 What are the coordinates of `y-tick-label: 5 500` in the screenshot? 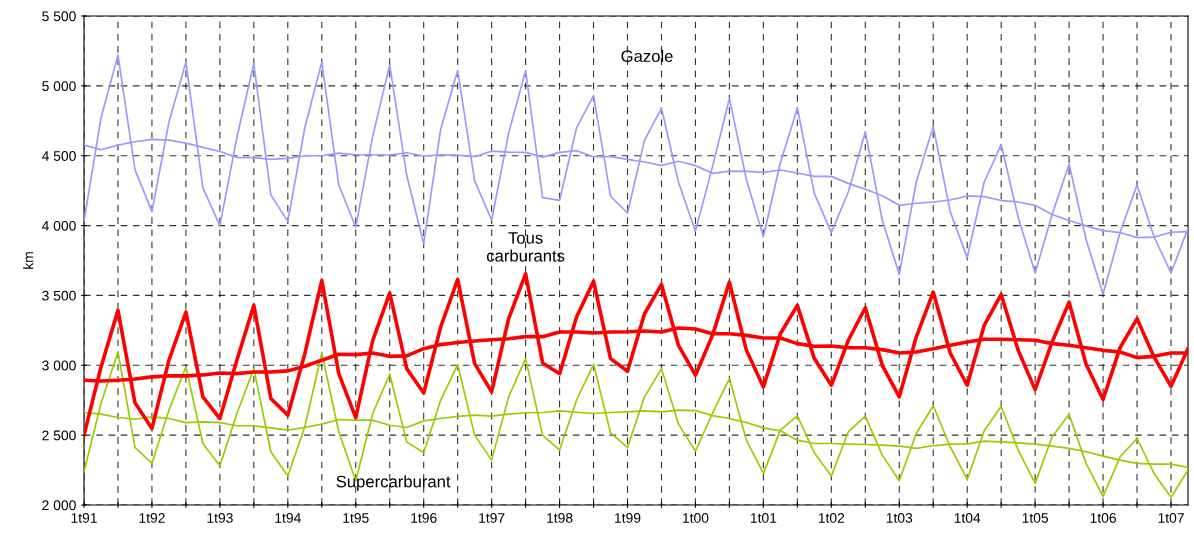 It's located at (59, 16).